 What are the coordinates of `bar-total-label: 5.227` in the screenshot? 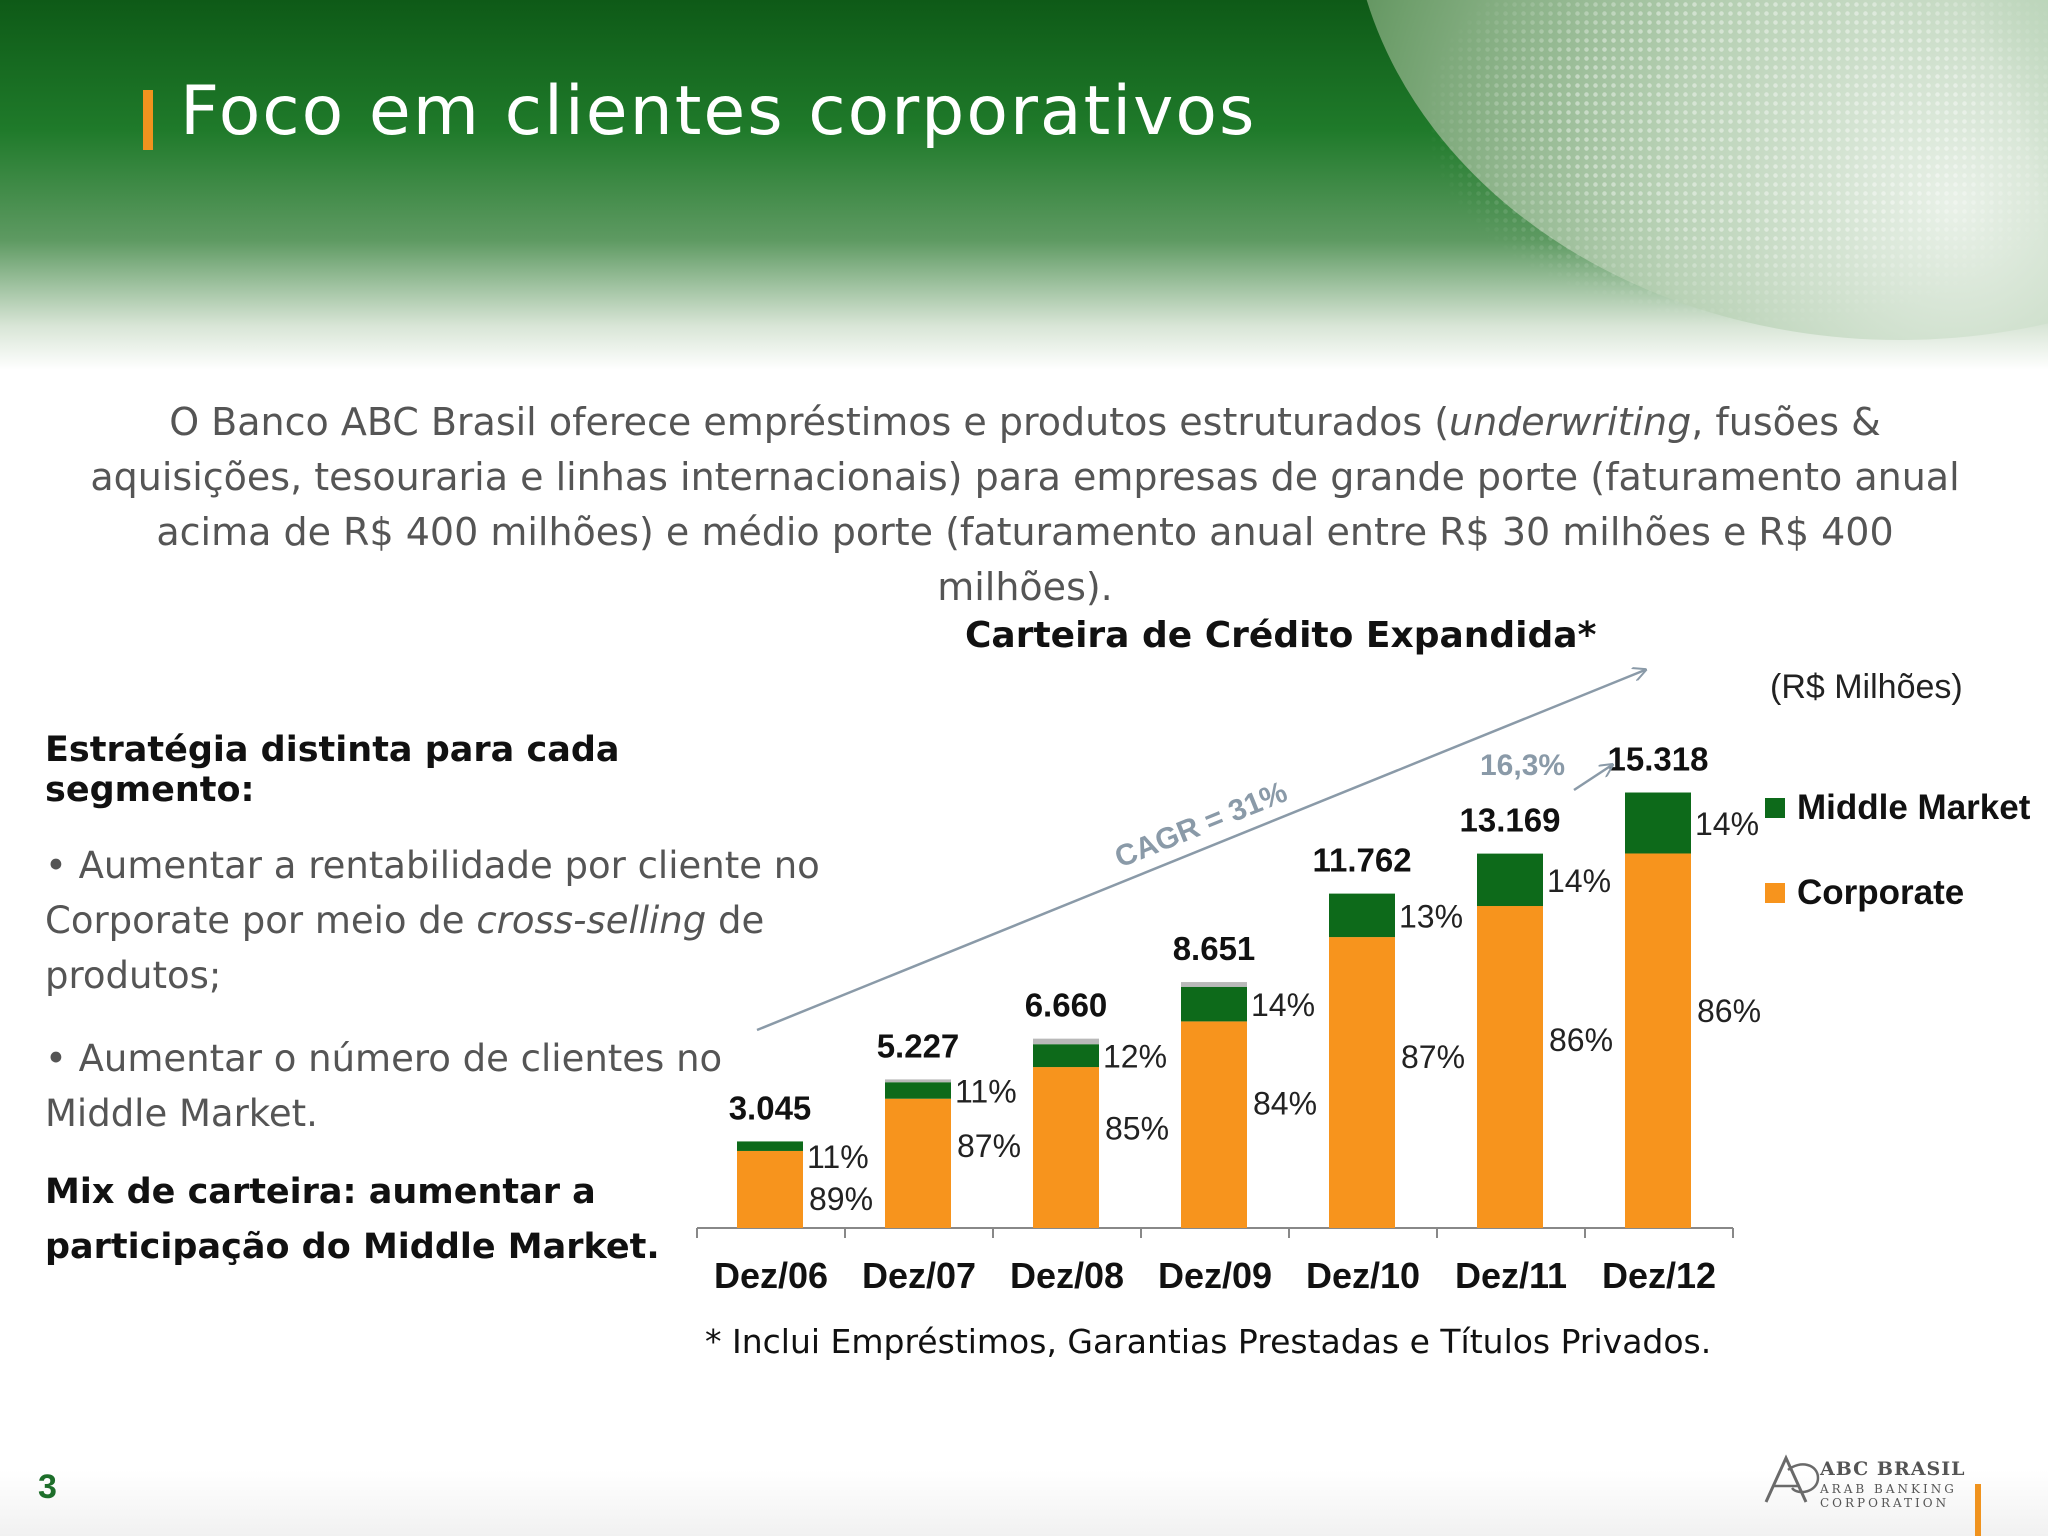 It's located at (918, 1045).